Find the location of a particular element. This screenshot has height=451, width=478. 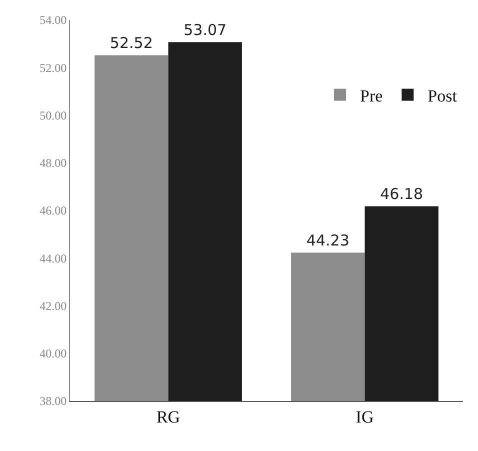

legend-label: Post is located at coordinates (443, 96).